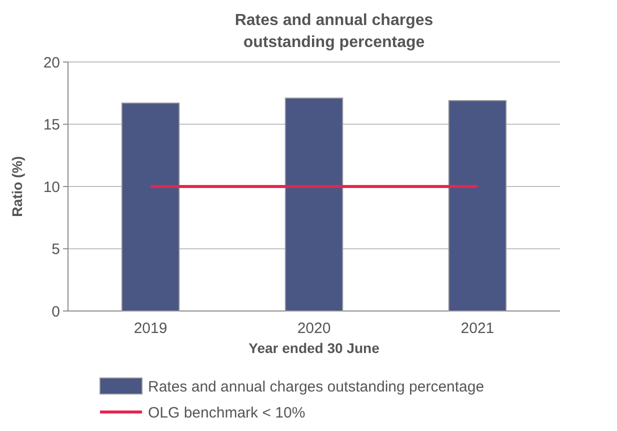 The image size is (617, 431). Describe the element at coordinates (334, 31) in the screenshot. I see `chart-title: Rates and annual charges outstanding percentage` at that location.